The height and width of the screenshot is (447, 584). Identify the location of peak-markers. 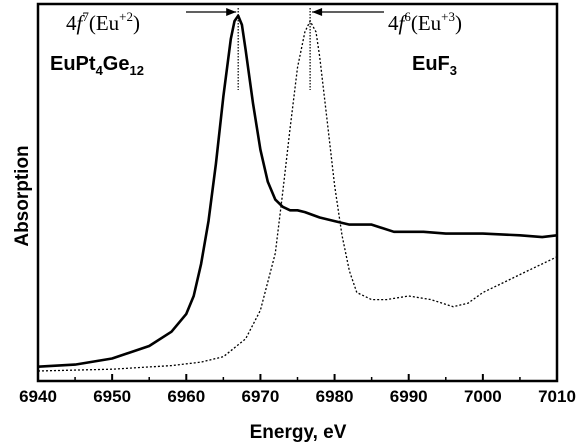
(285, 49).